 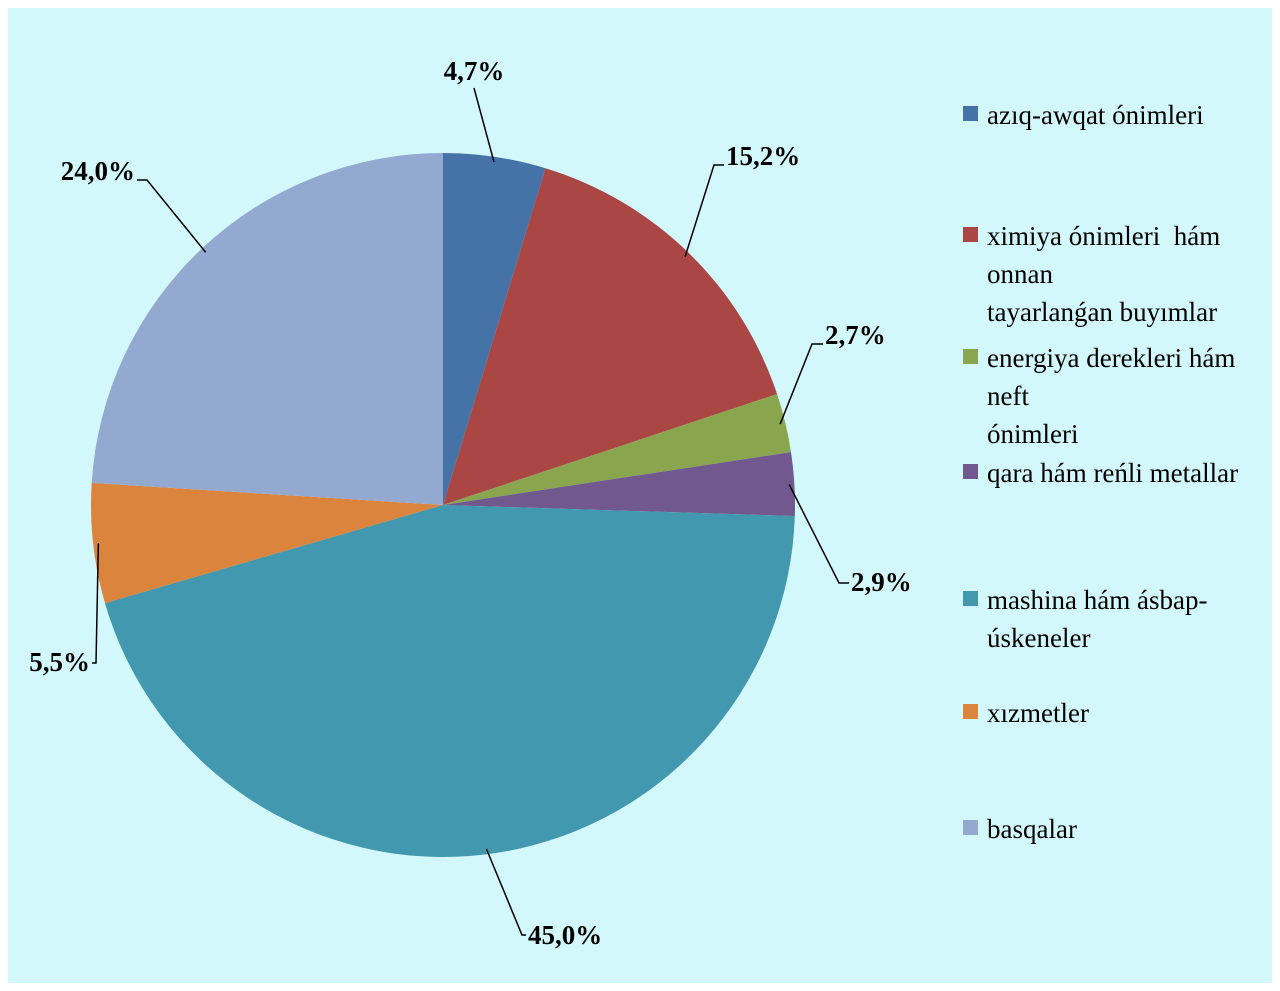 I want to click on legend-item-6: xızmetler, so click(x=1026, y=713).